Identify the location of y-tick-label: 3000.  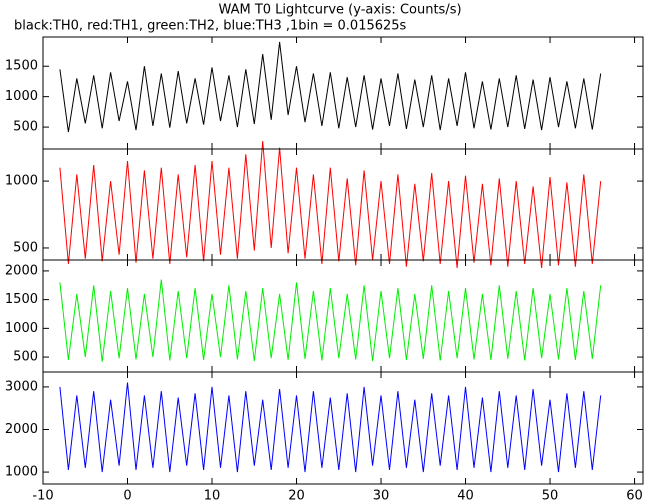
(21, 386).